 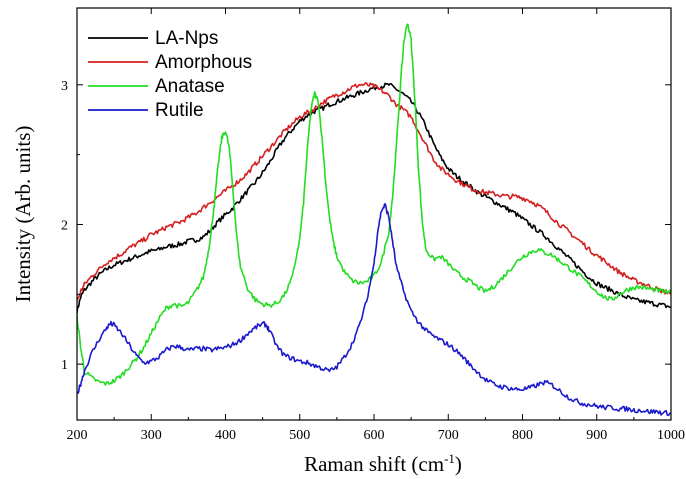 What do you see at coordinates (203, 62) in the screenshot?
I see `legend-label: Amorphous` at bounding box center [203, 62].